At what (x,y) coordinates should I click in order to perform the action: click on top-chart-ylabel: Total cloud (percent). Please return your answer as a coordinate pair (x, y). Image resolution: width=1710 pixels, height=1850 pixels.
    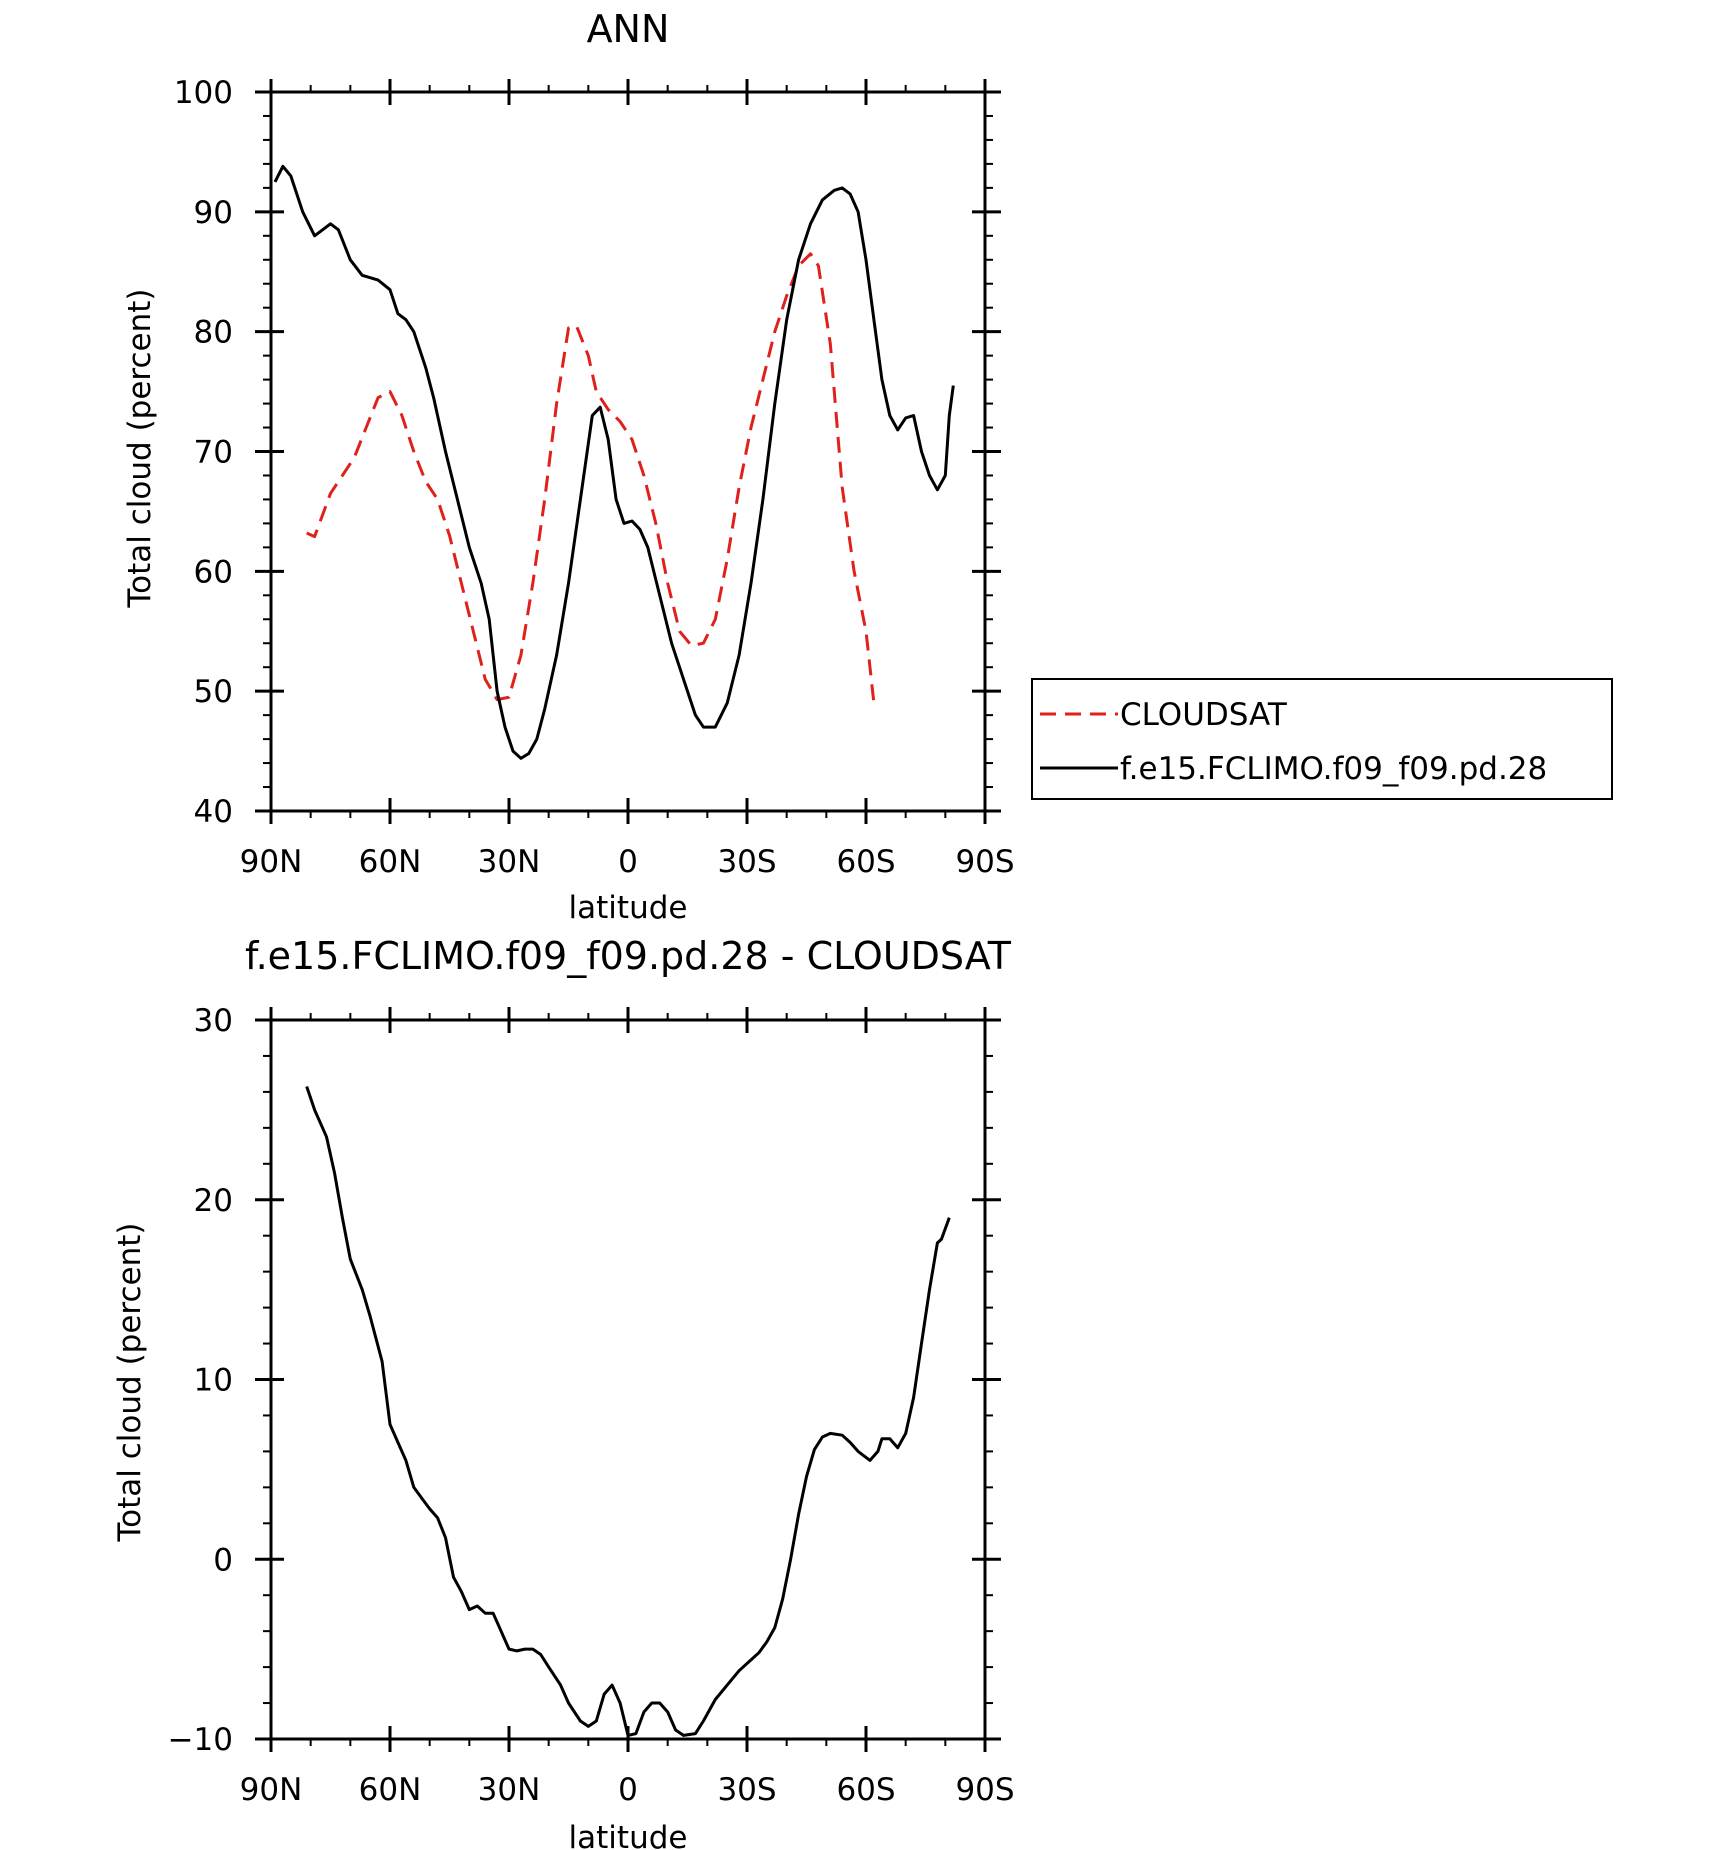
    Looking at the image, I should click on (140, 449).